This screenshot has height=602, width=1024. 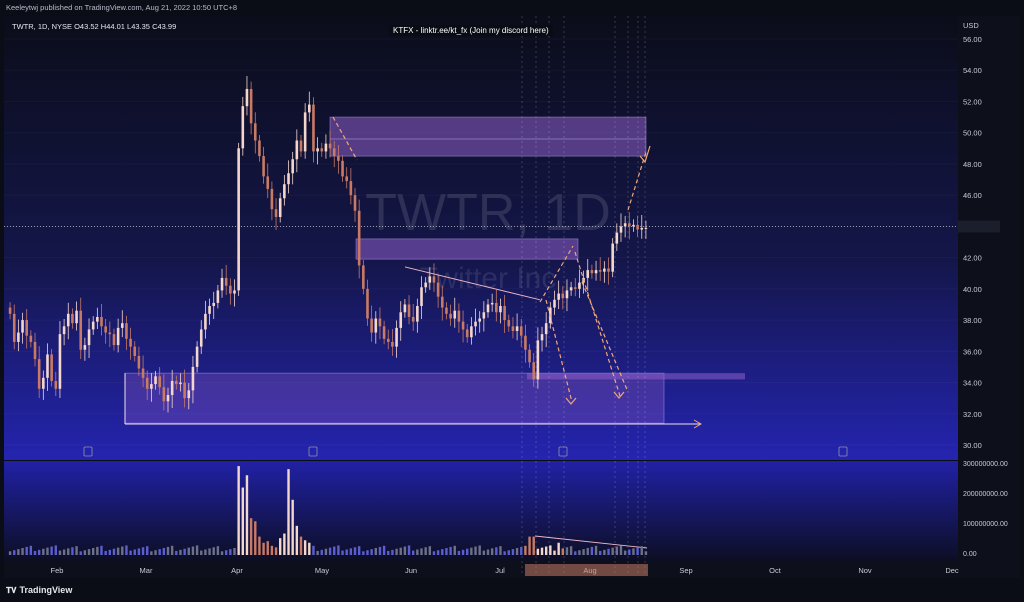 I want to click on tradingview-logo: 𝐓𝐕 TradingView, so click(x=39, y=590).